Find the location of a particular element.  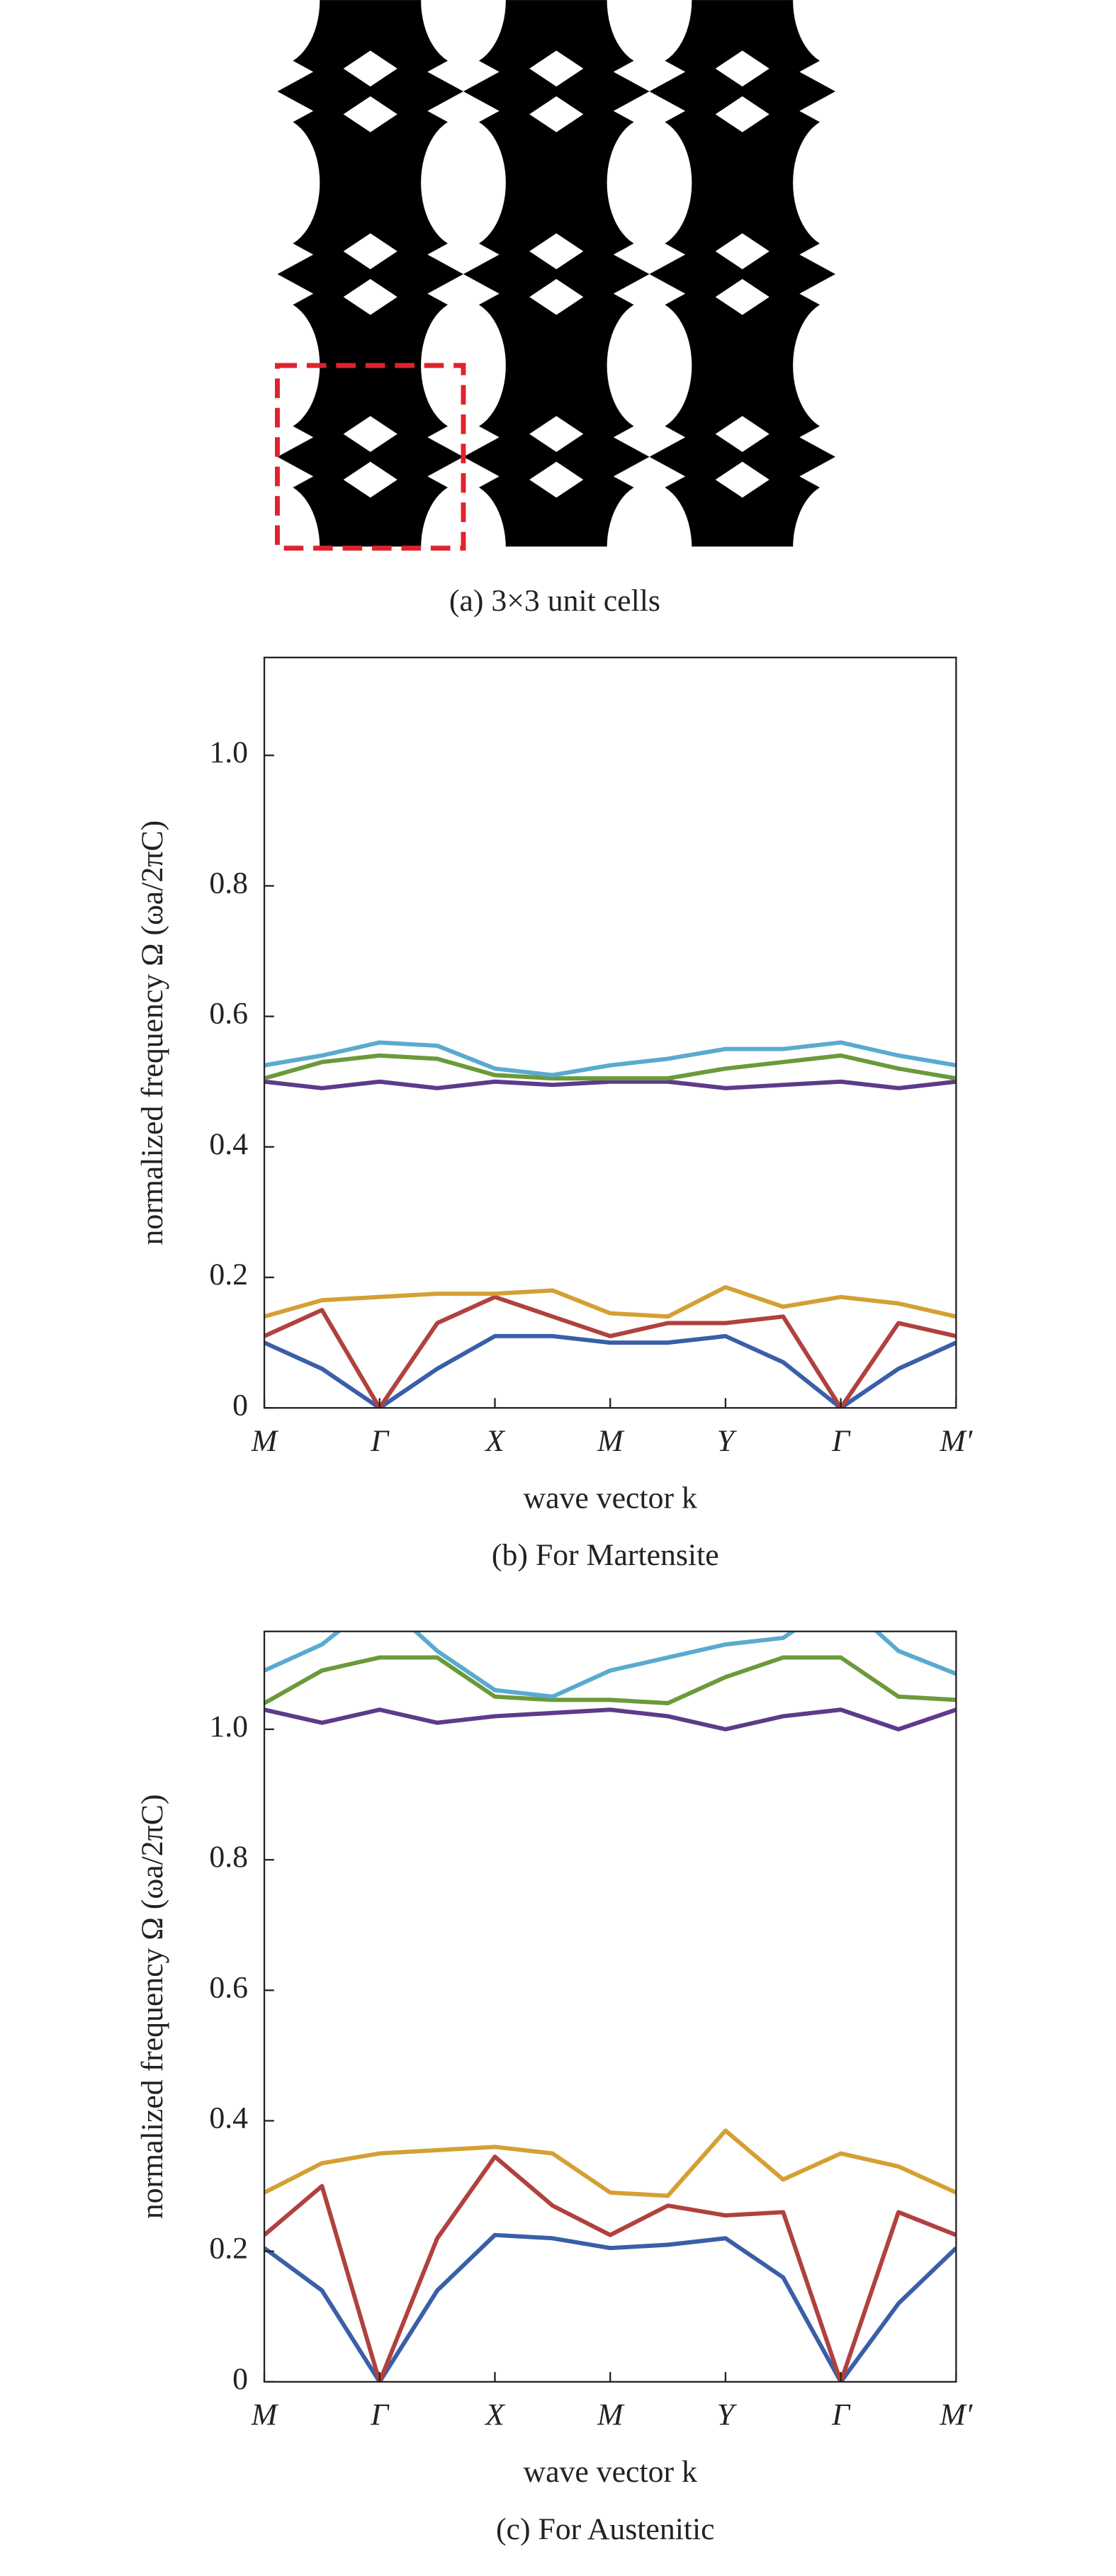

unit-cell-outline is located at coordinates (370, 457).